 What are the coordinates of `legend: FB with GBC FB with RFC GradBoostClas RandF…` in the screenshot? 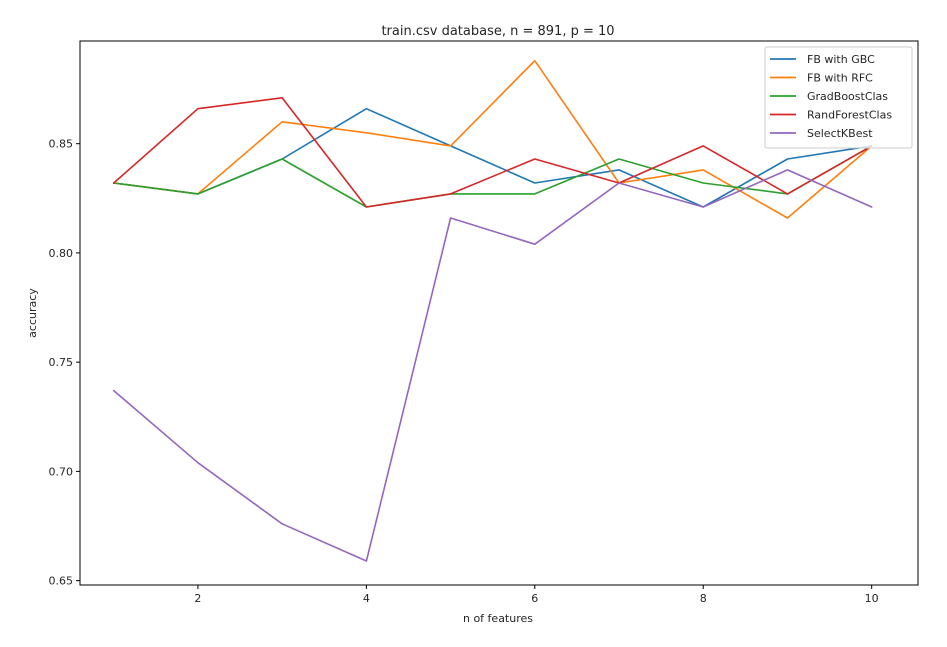 It's located at (838, 97).